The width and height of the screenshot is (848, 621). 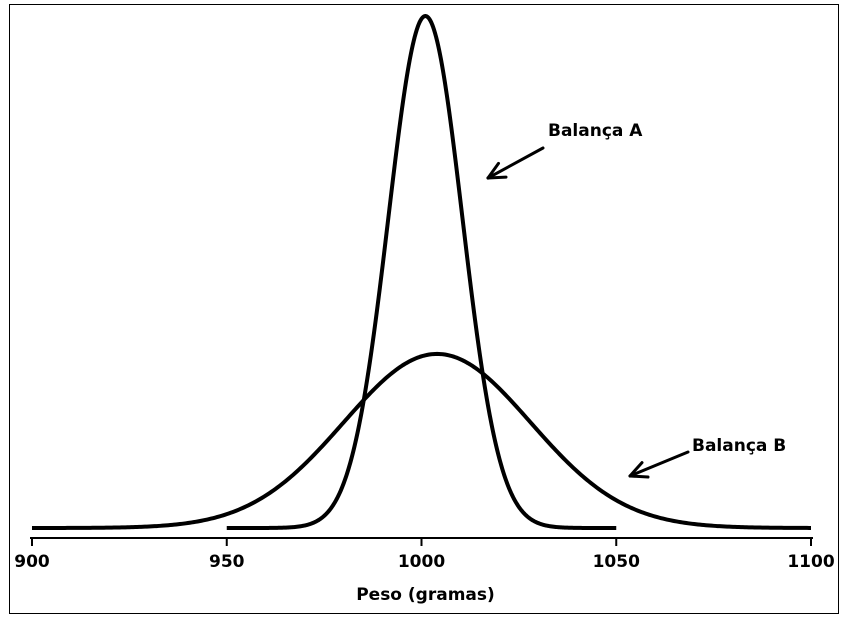 What do you see at coordinates (616, 562) in the screenshot?
I see `x-tick-label: 1050` at bounding box center [616, 562].